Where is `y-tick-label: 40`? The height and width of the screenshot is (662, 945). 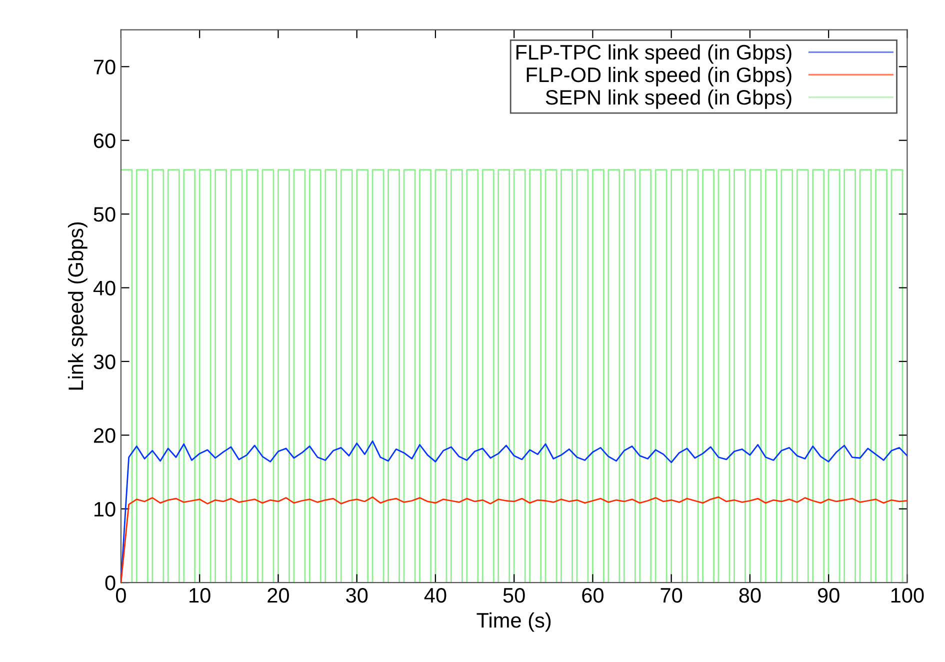
y-tick-label: 40 is located at coordinates (104, 288).